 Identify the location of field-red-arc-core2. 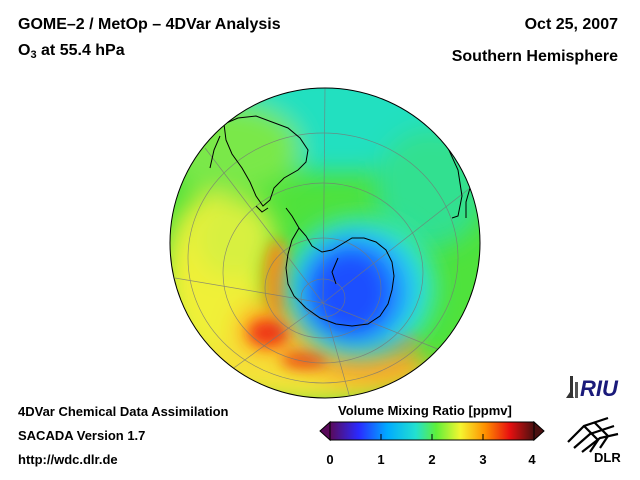
(268, 333).